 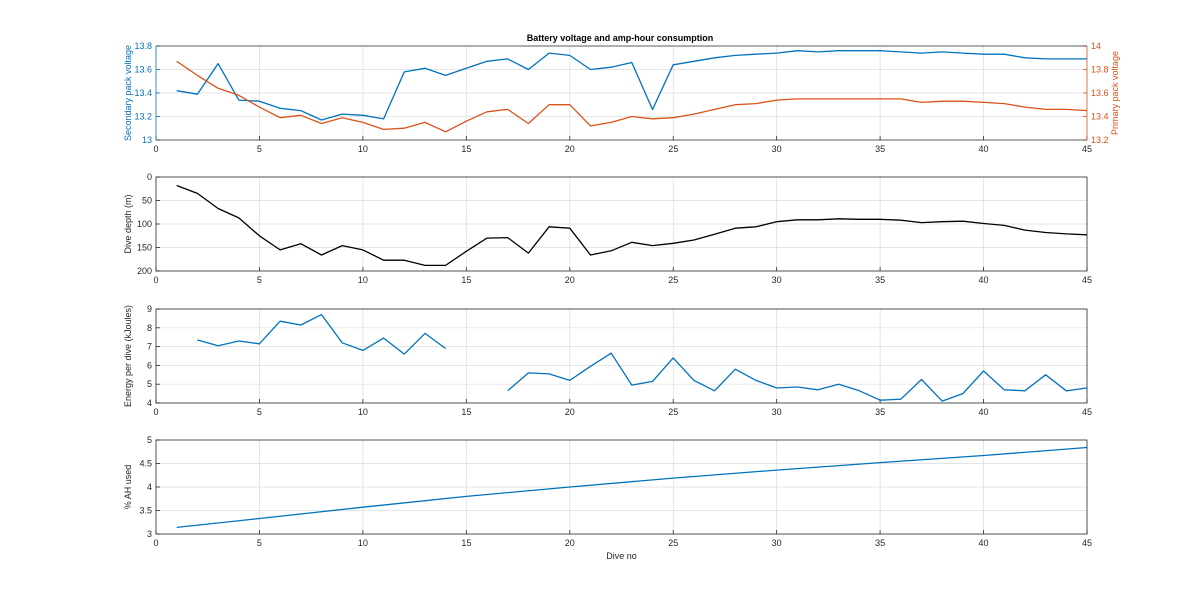 I want to click on y-tick-label: 13, so click(x=147, y=140).